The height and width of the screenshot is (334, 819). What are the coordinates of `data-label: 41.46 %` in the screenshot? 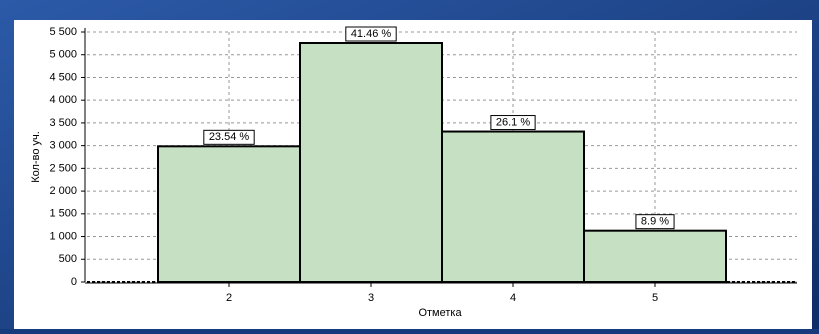 It's located at (371, 34).